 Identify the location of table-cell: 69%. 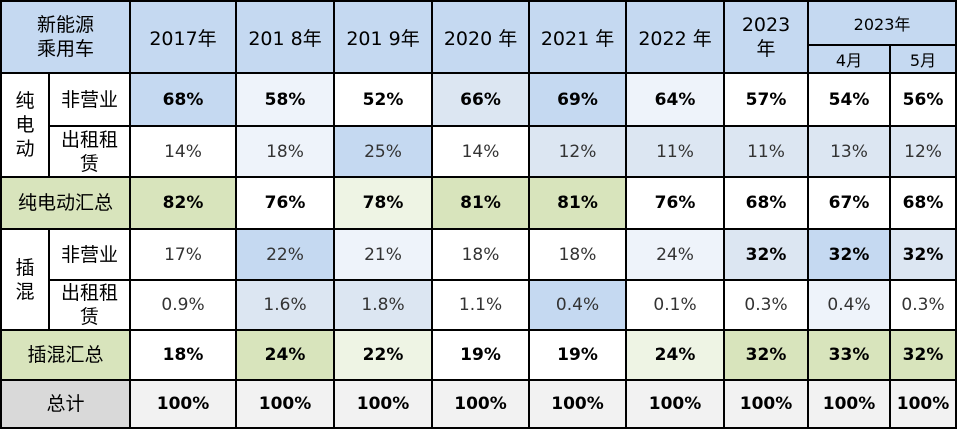
(578, 99).